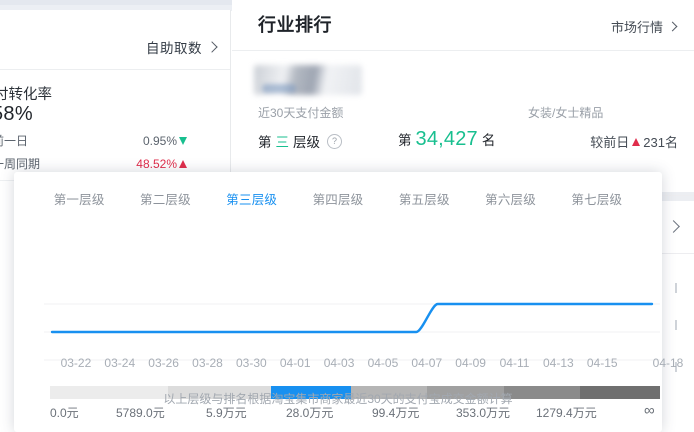 The height and width of the screenshot is (432, 694). Describe the element at coordinates (339, 363) in the screenshot. I see `x-axis-label: 04-03` at that location.